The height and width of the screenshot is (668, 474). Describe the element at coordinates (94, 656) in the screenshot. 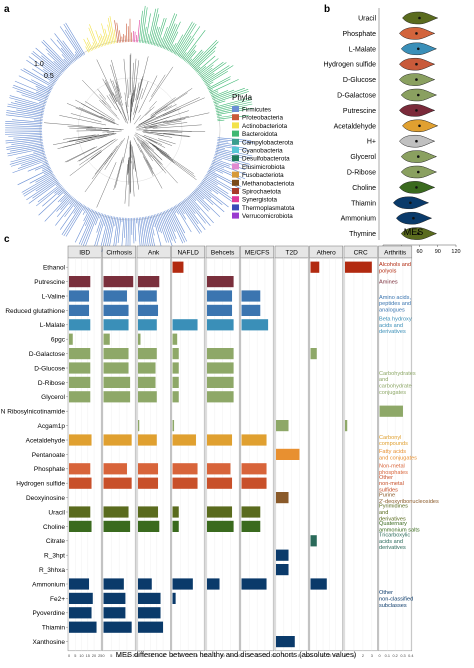

I see `facet-tick-0-4: 20` at that location.